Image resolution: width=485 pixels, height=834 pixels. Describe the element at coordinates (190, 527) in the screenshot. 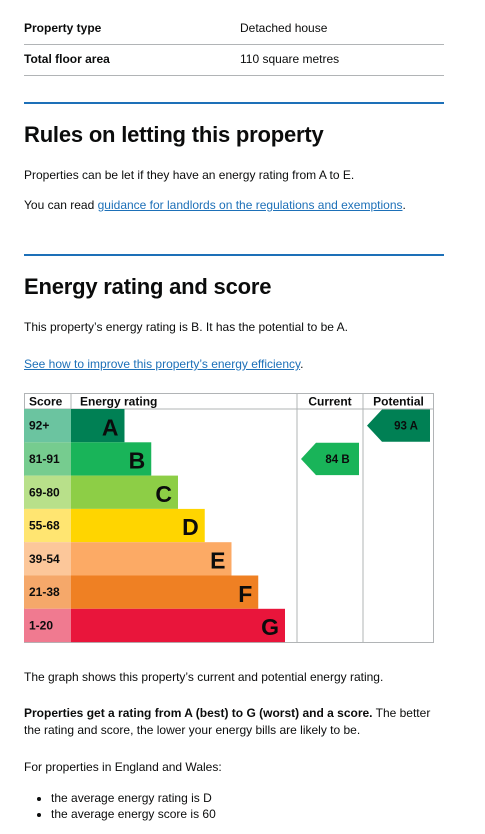

I see `rating-letter: D` at that location.